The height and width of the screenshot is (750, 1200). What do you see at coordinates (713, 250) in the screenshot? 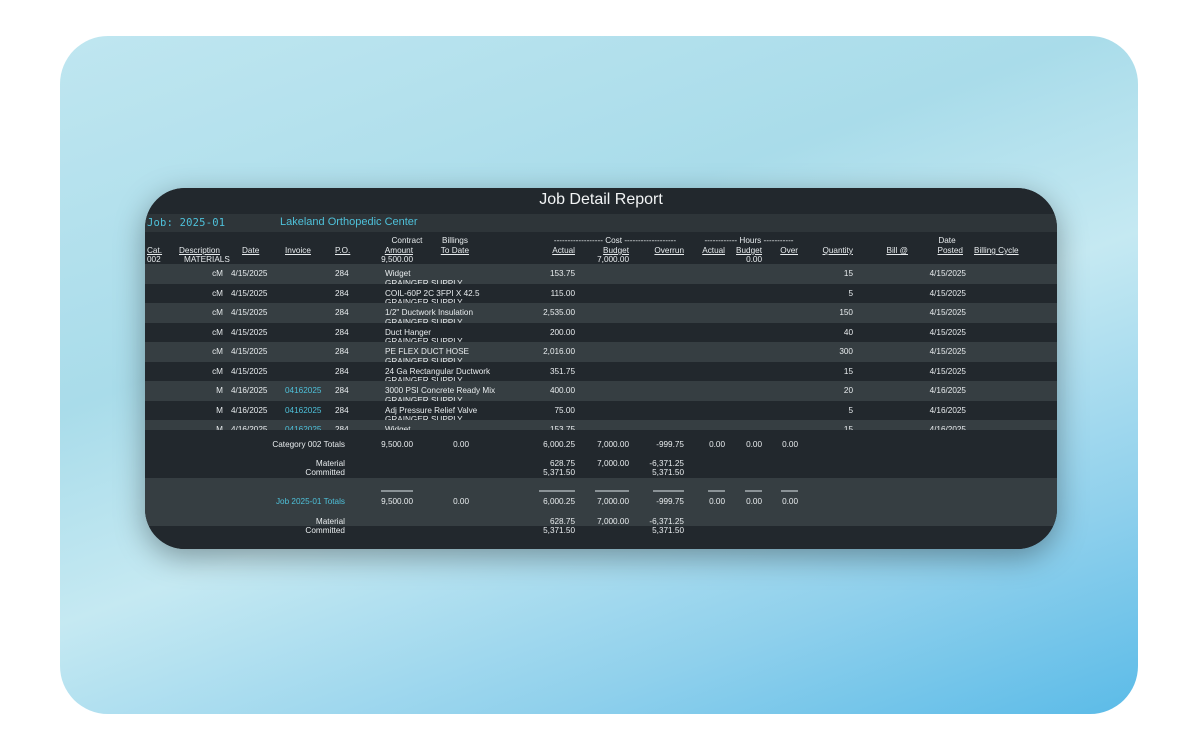
I see `header-hours-actual: Actual` at bounding box center [713, 250].